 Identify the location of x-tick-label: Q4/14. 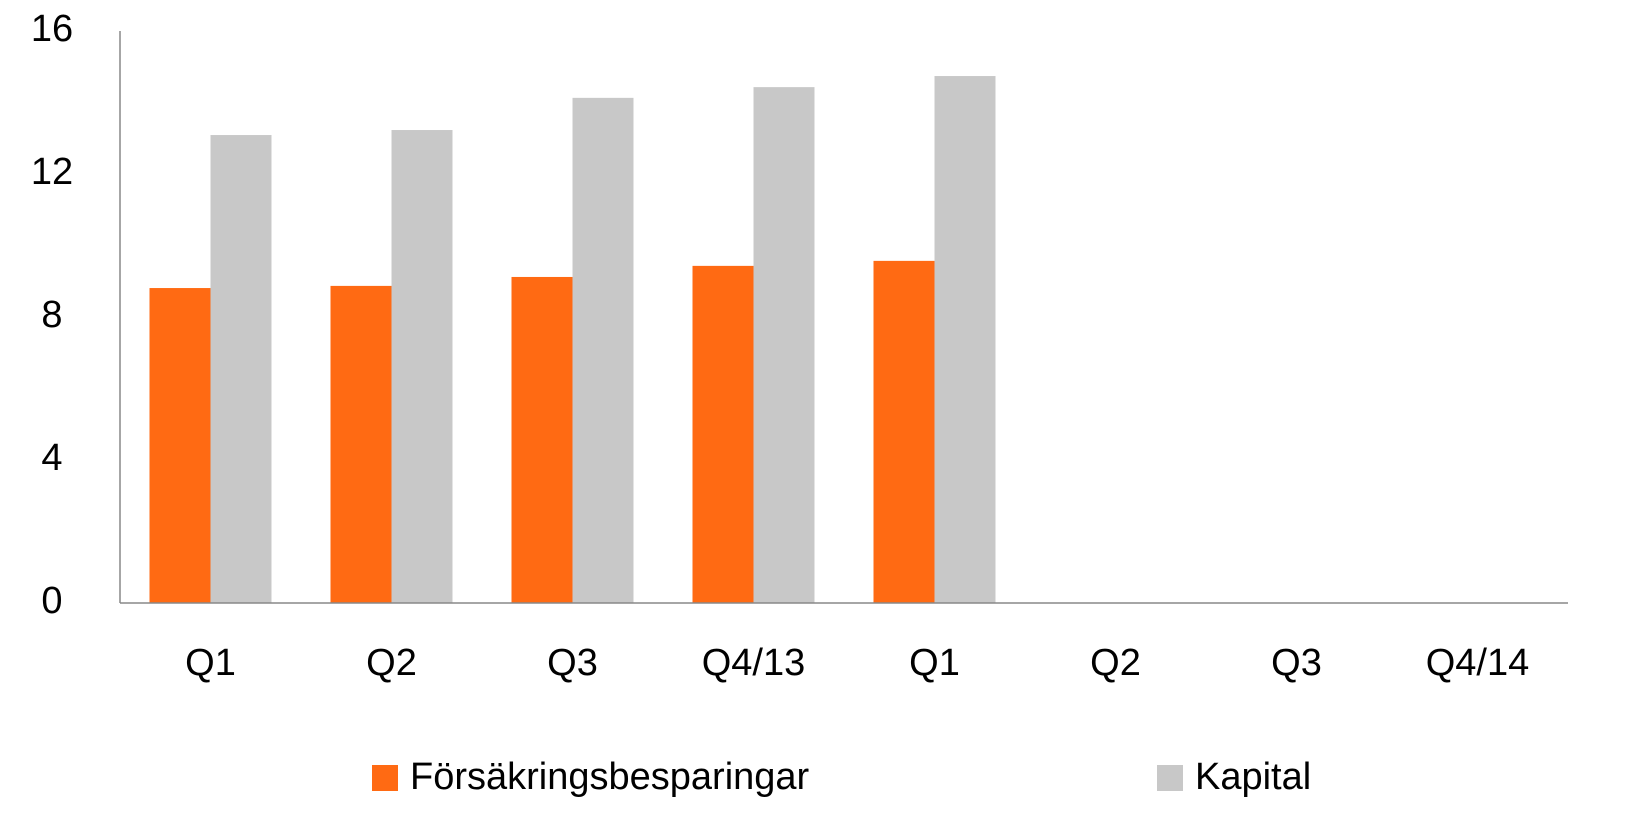
(1478, 663).